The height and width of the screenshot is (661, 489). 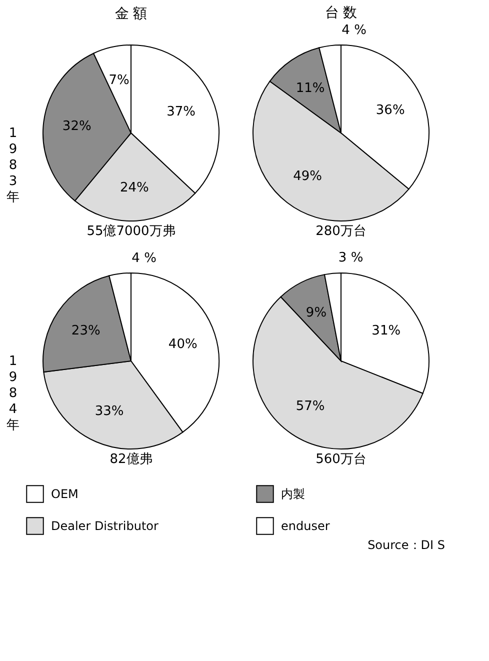 I want to click on legend-label: enduser, so click(x=305, y=526).